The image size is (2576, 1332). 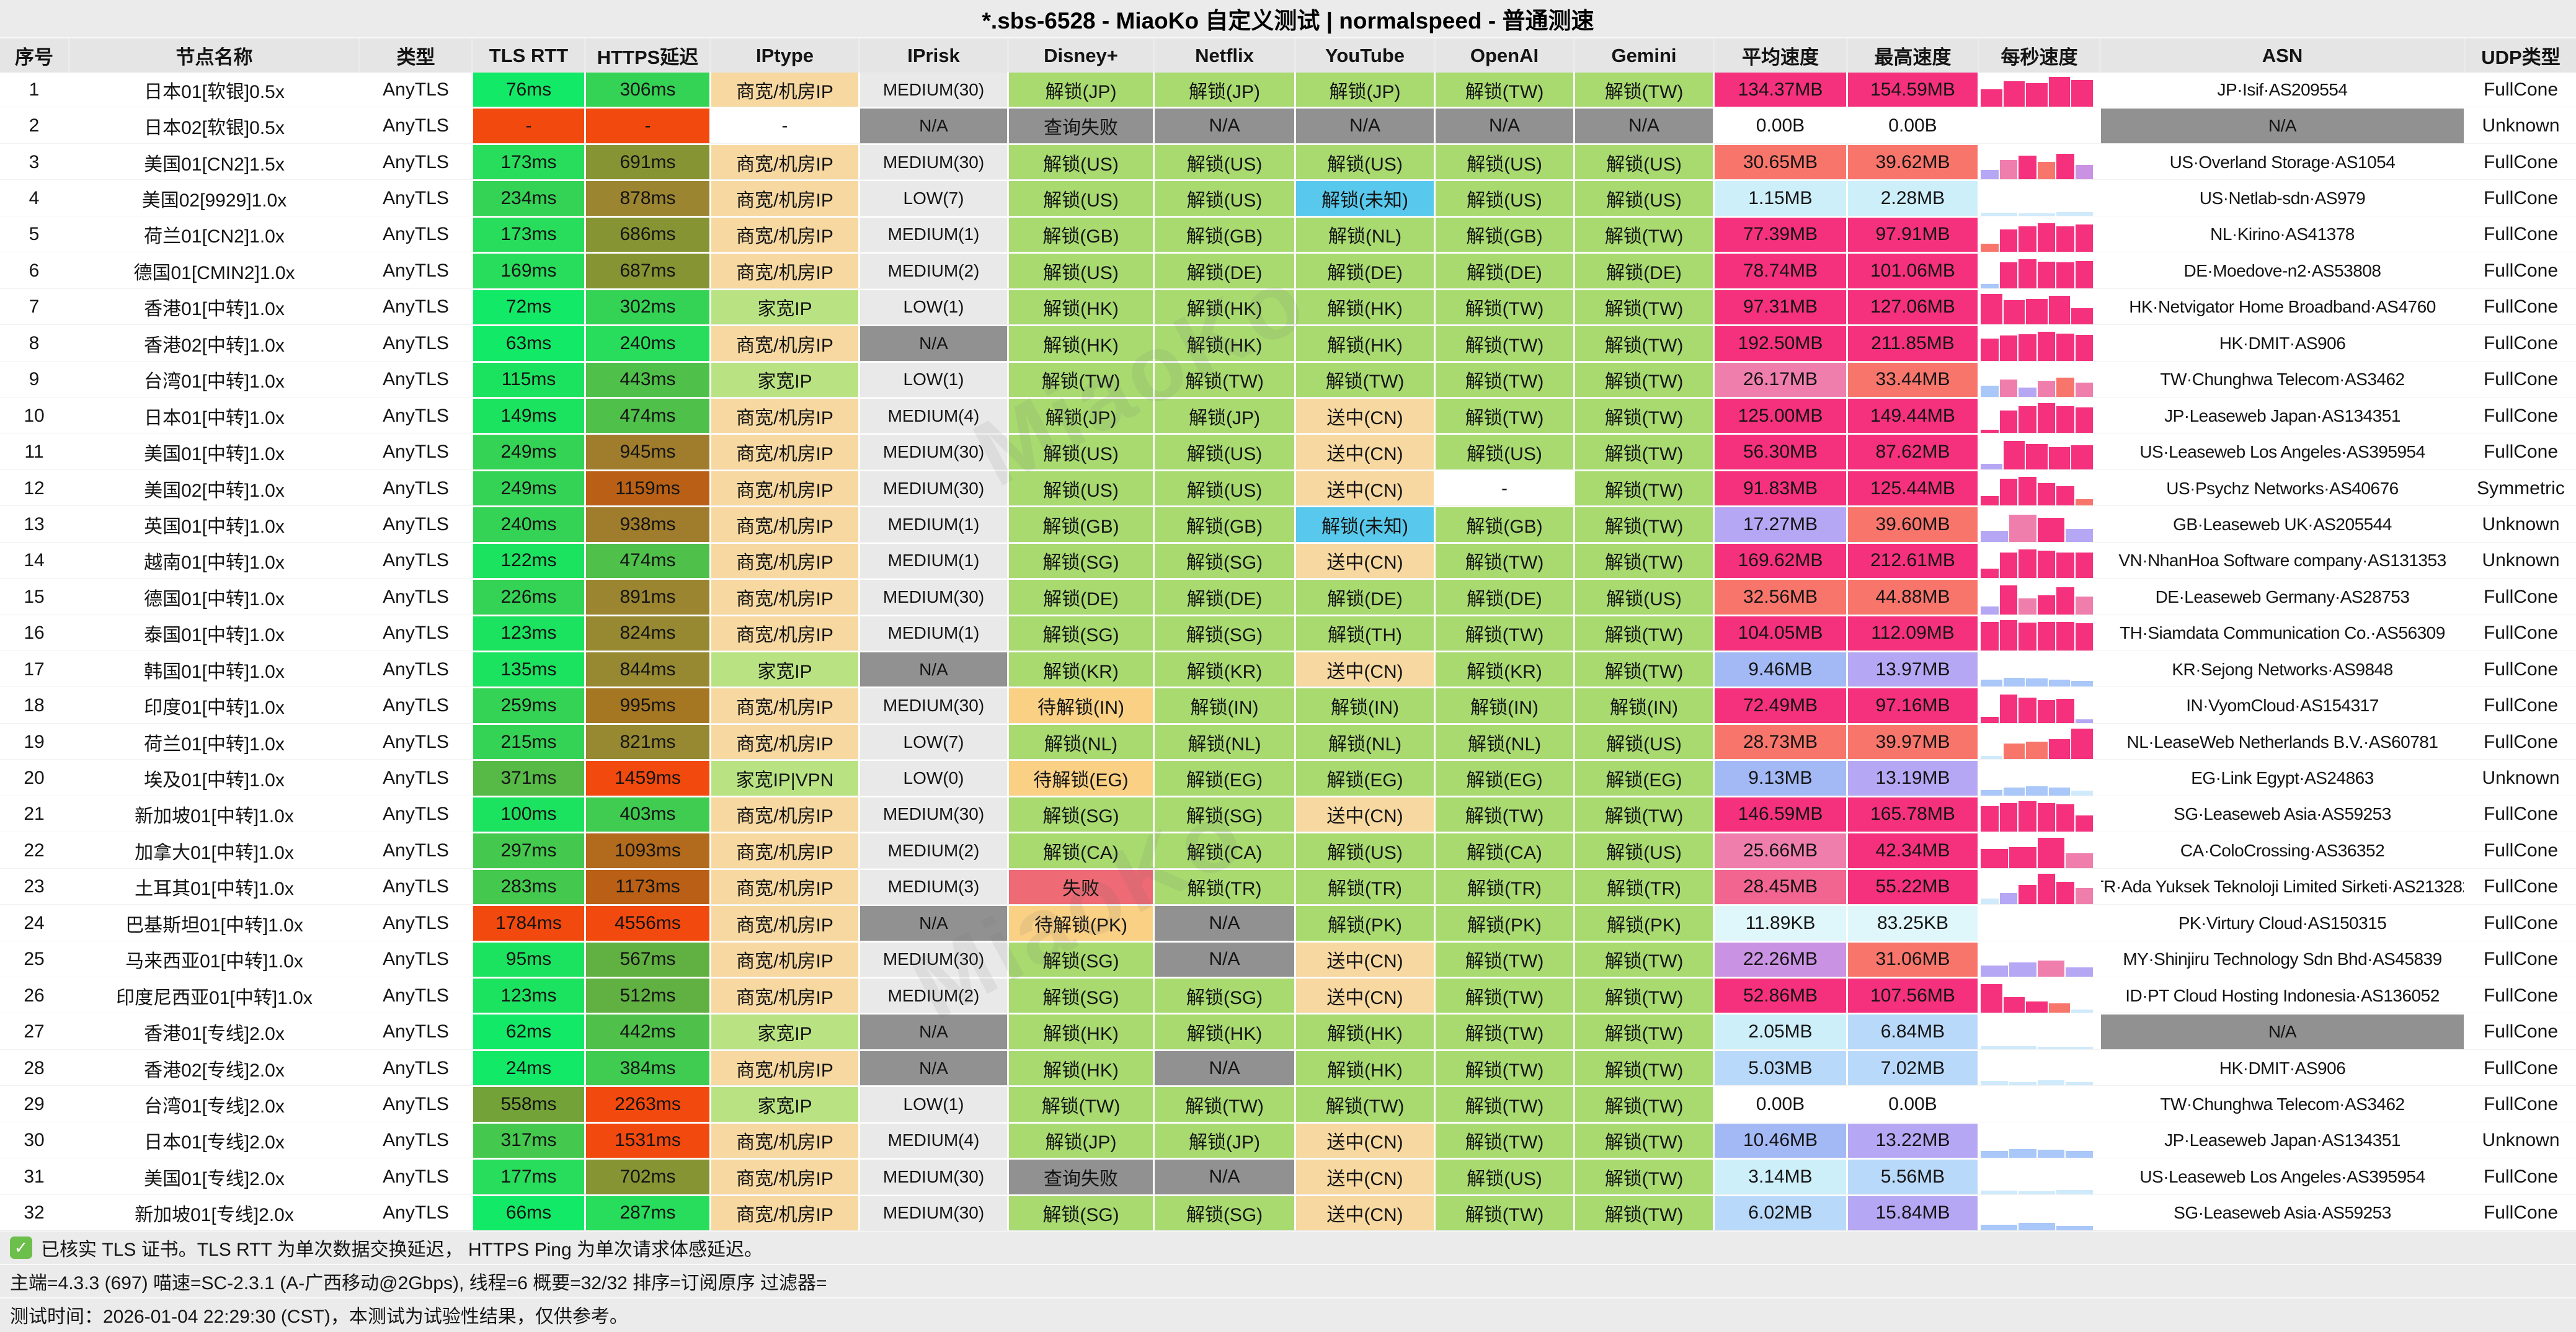 What do you see at coordinates (528, 162) in the screenshot?
I see `cell-tls-rtt: 173ms` at bounding box center [528, 162].